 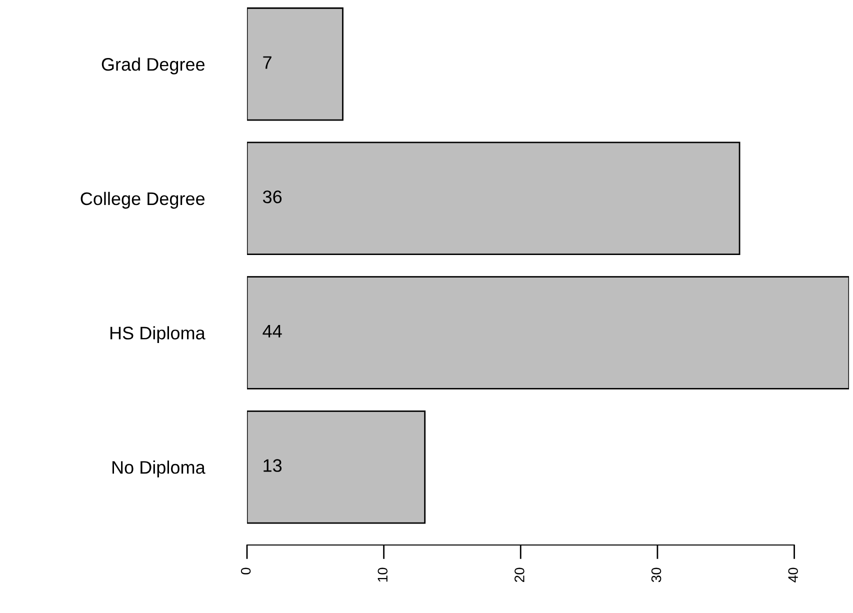 I want to click on data-label: 7, so click(x=267, y=62).